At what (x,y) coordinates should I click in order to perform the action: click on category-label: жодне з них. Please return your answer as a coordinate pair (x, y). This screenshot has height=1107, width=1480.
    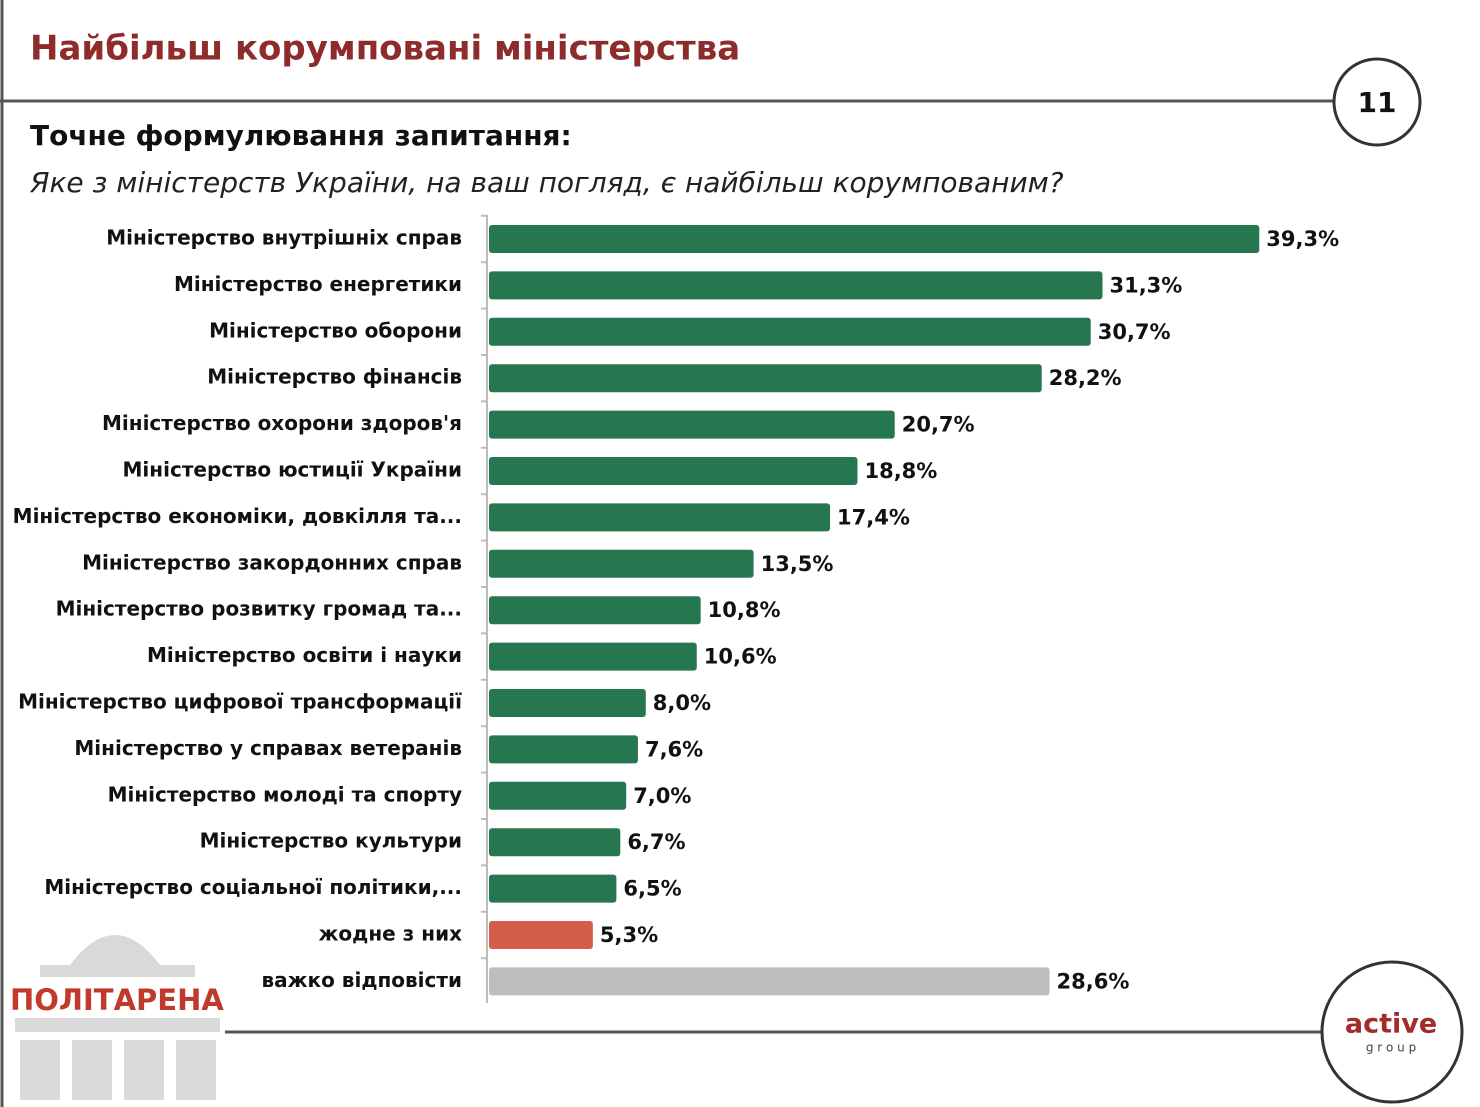
    Looking at the image, I should click on (391, 934).